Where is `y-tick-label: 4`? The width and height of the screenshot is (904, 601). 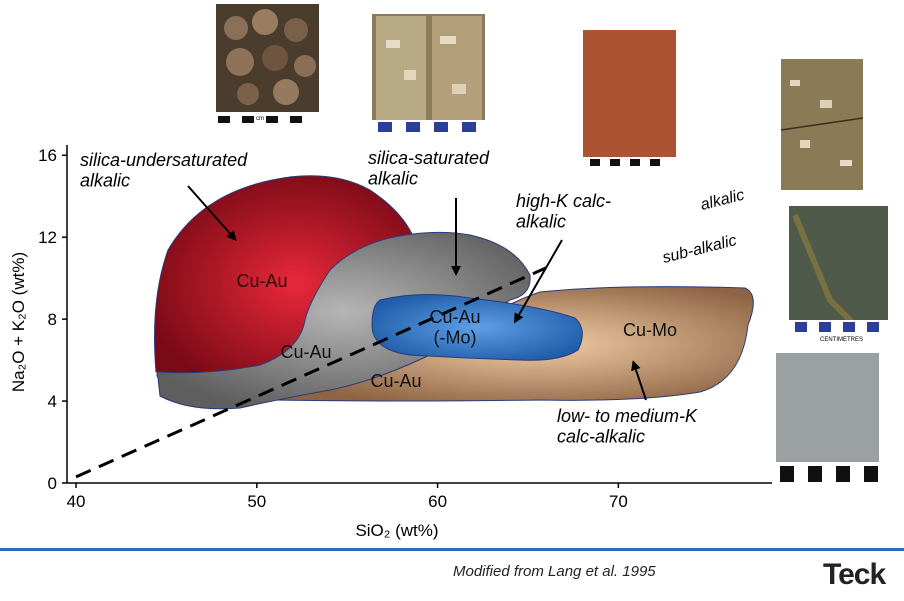
y-tick-label: 4 is located at coordinates (52, 401).